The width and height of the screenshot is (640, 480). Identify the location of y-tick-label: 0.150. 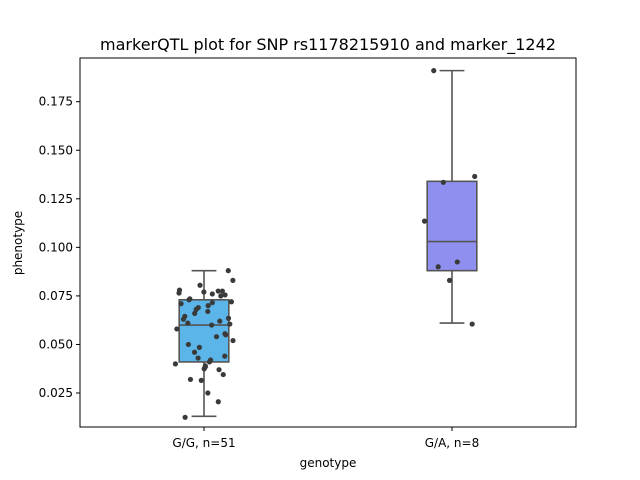
(56, 150).